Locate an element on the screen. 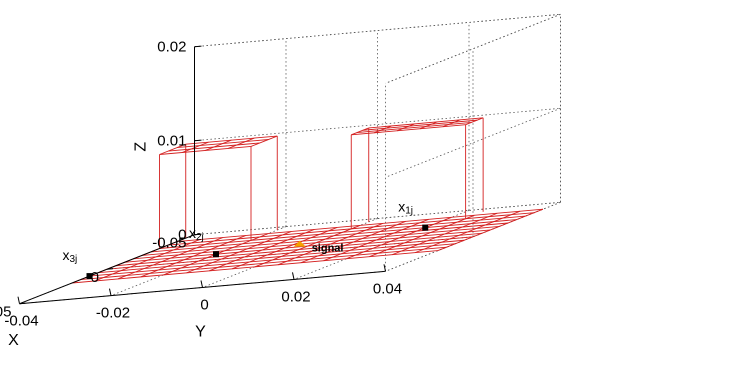  y-tick-label: 0 is located at coordinates (204, 305).